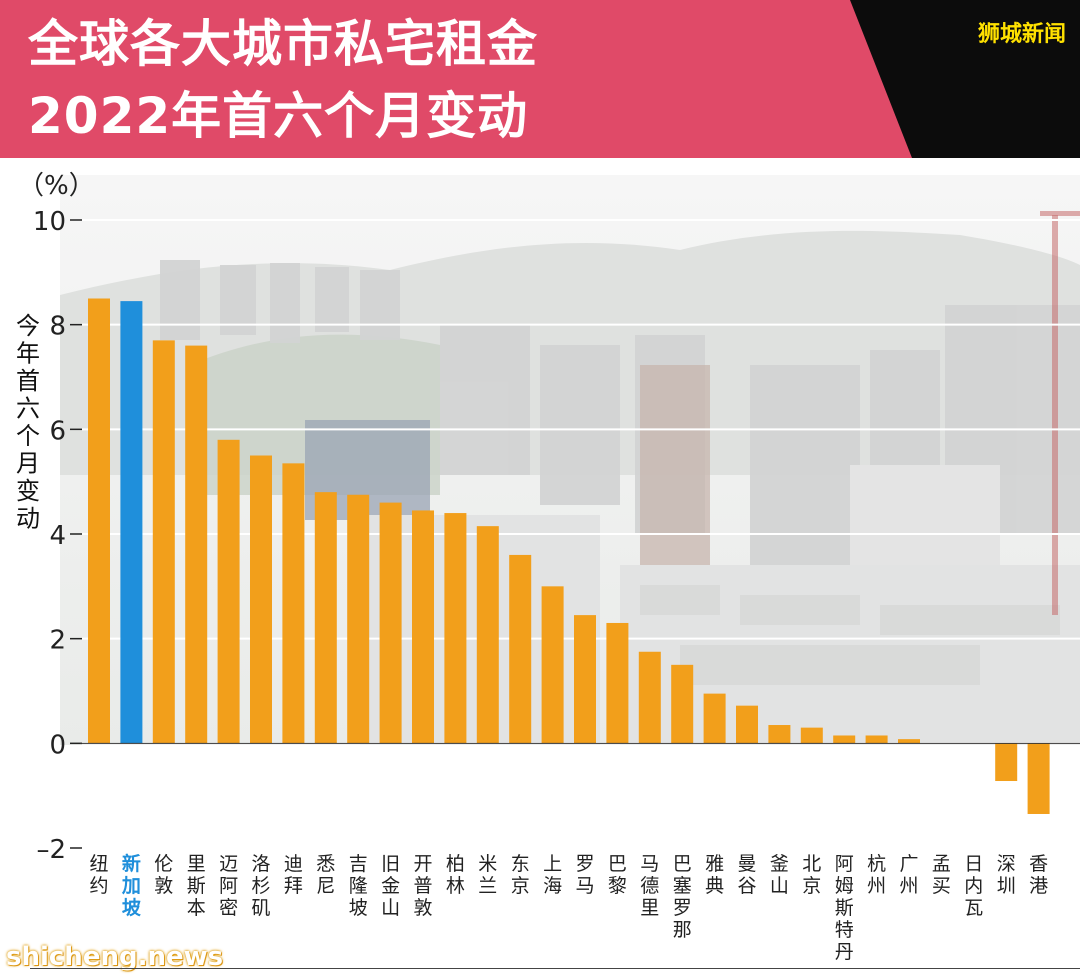 Image resolution: width=1080 pixels, height=976 pixels. I want to click on x-category-label: 巴塞罗那, so click(682, 897).